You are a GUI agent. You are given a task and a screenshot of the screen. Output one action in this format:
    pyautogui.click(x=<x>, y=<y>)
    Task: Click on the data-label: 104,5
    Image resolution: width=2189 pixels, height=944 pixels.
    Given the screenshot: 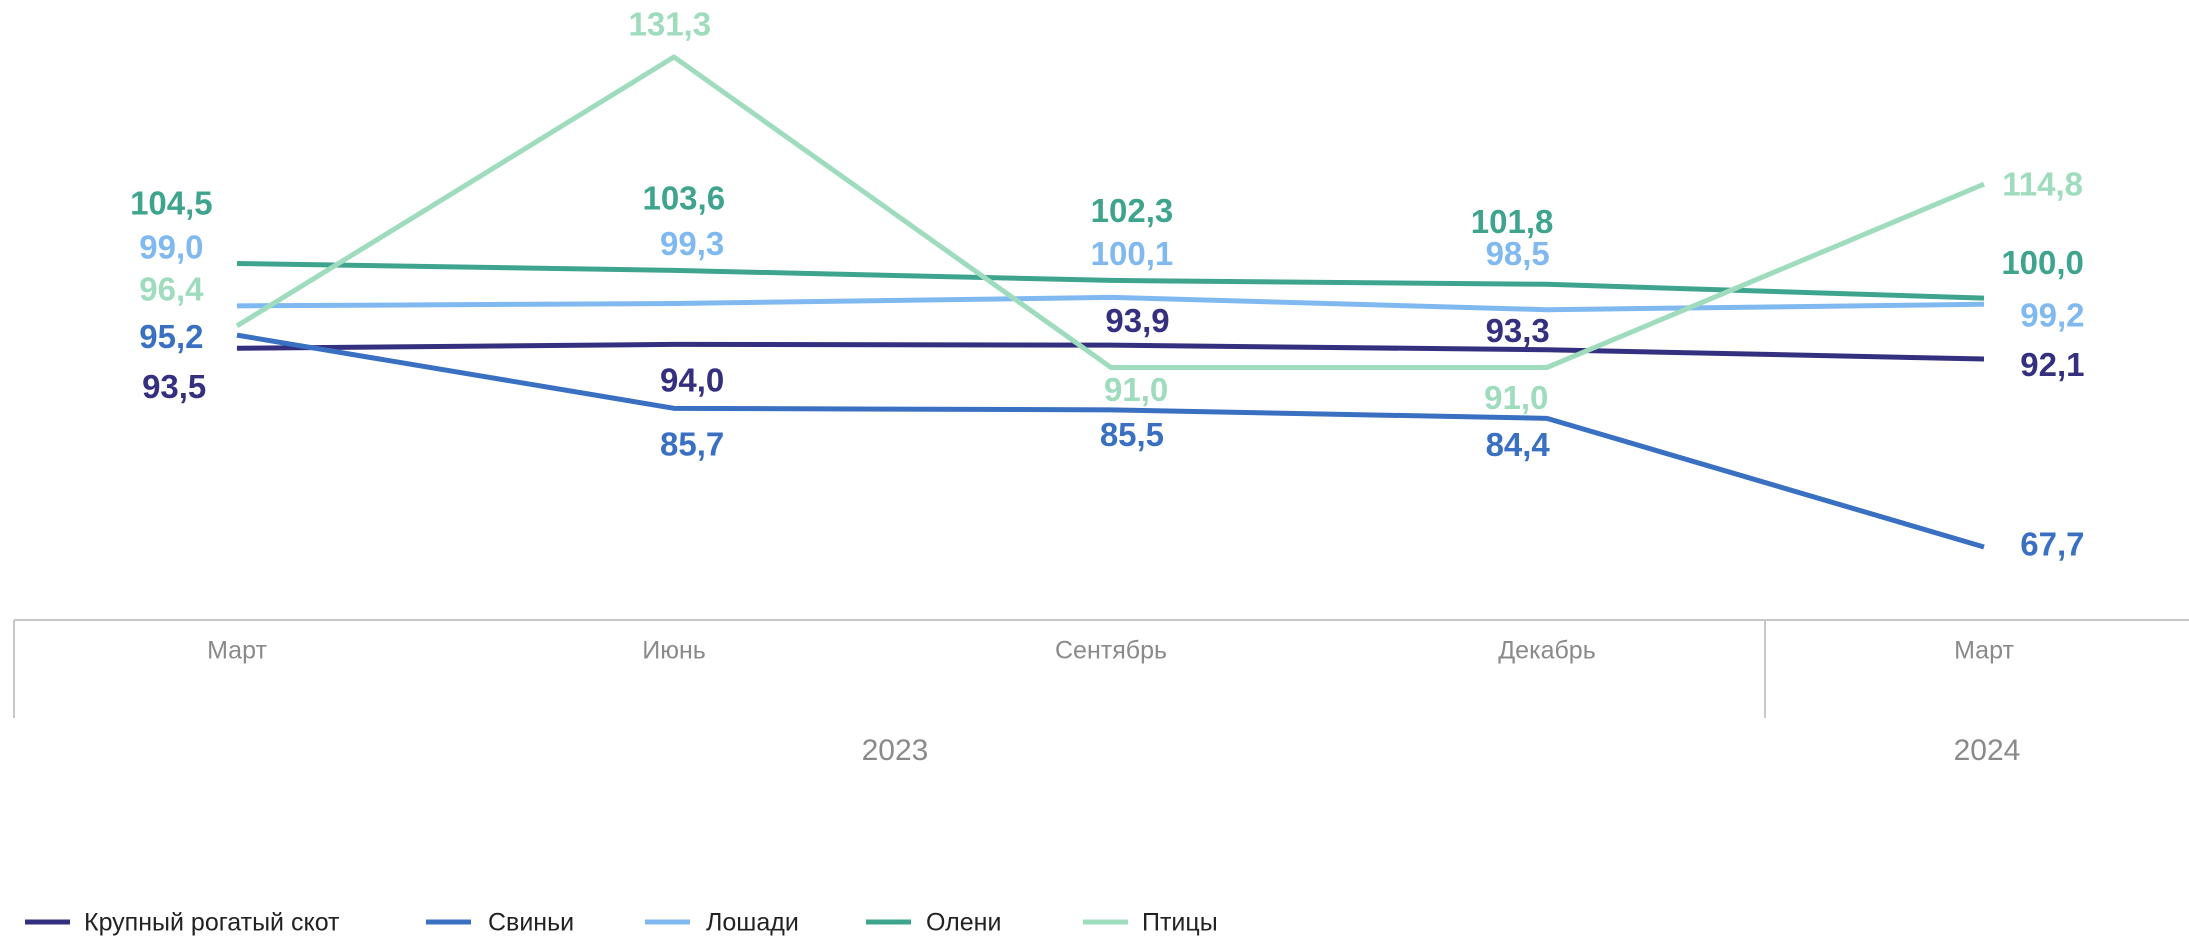 What is the action you would take?
    pyautogui.click(x=171, y=203)
    